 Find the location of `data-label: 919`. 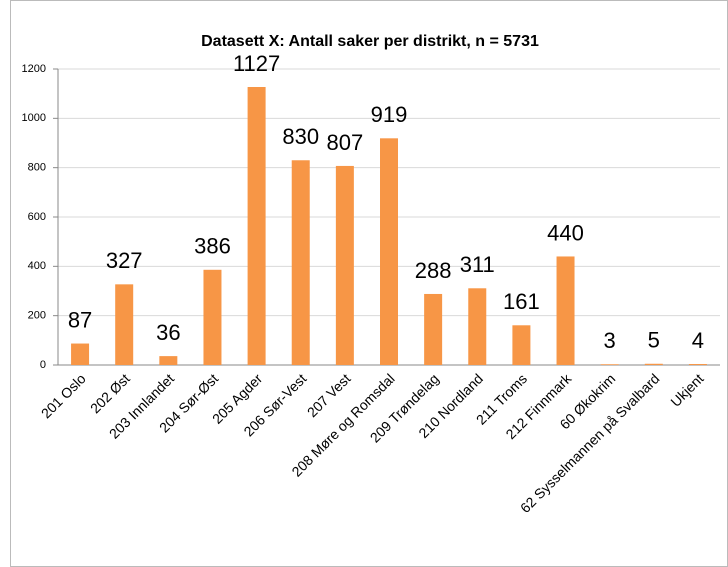

data-label: 919 is located at coordinates (389, 114).